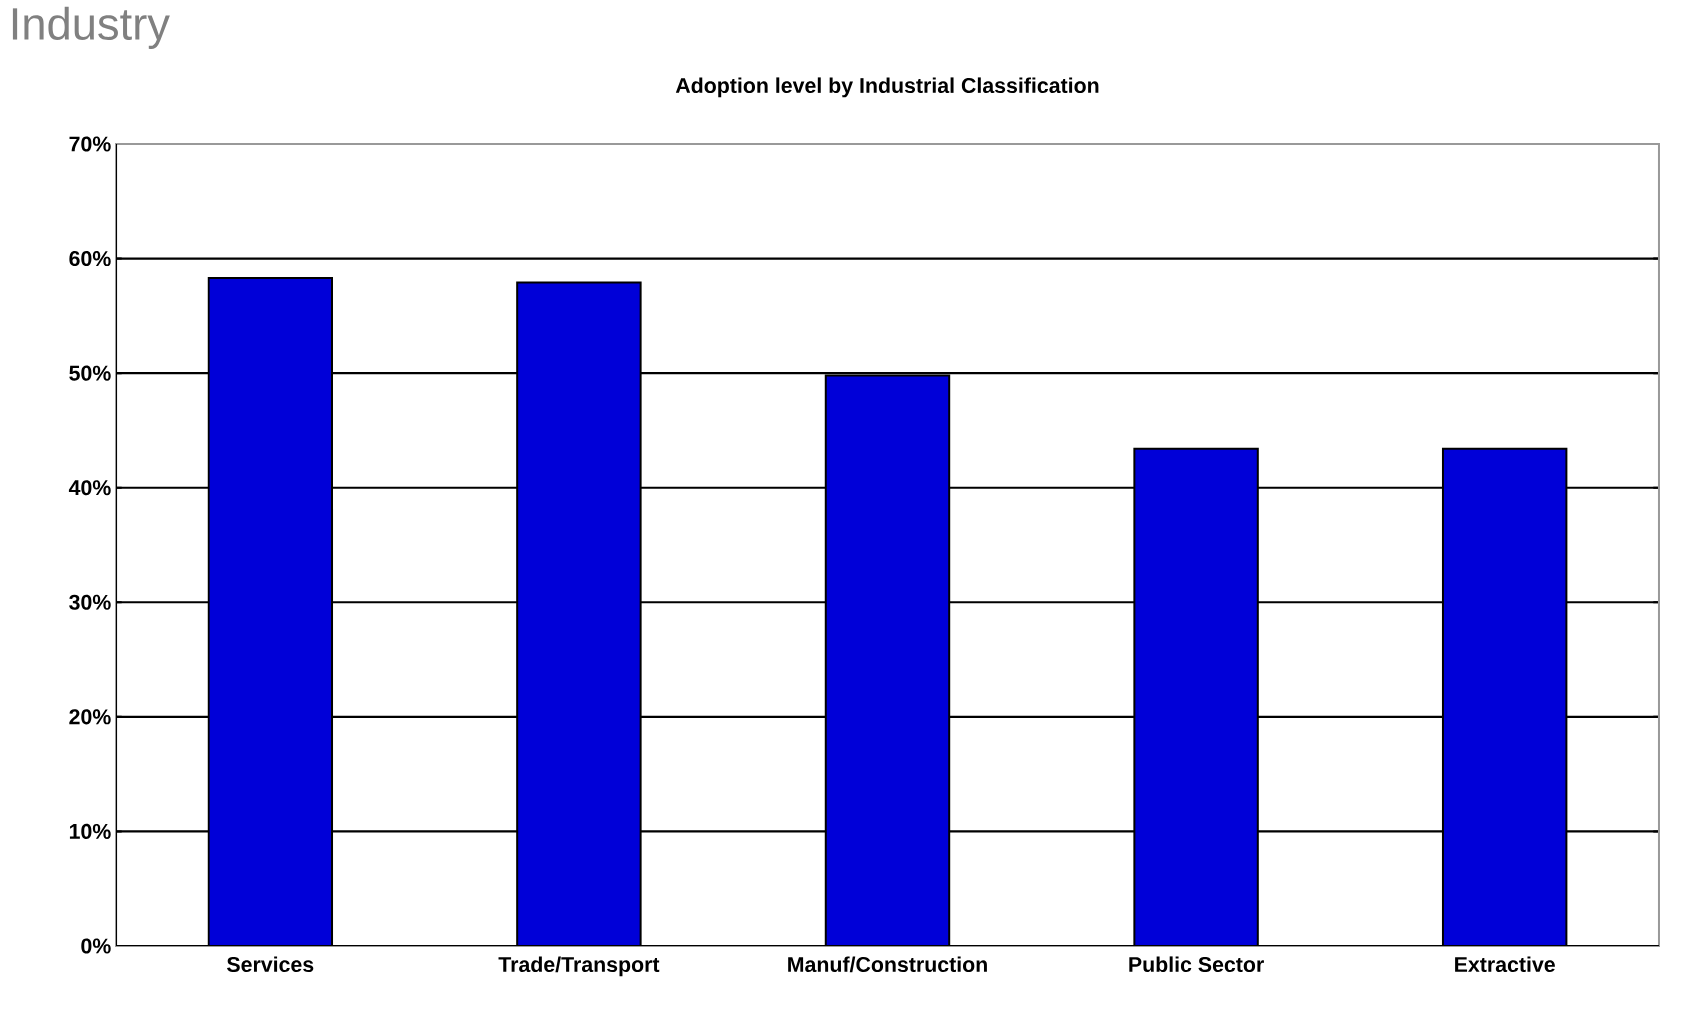 The width and height of the screenshot is (1686, 1031). I want to click on chart-title: Adoption level by Industrial Classification, so click(887, 87).